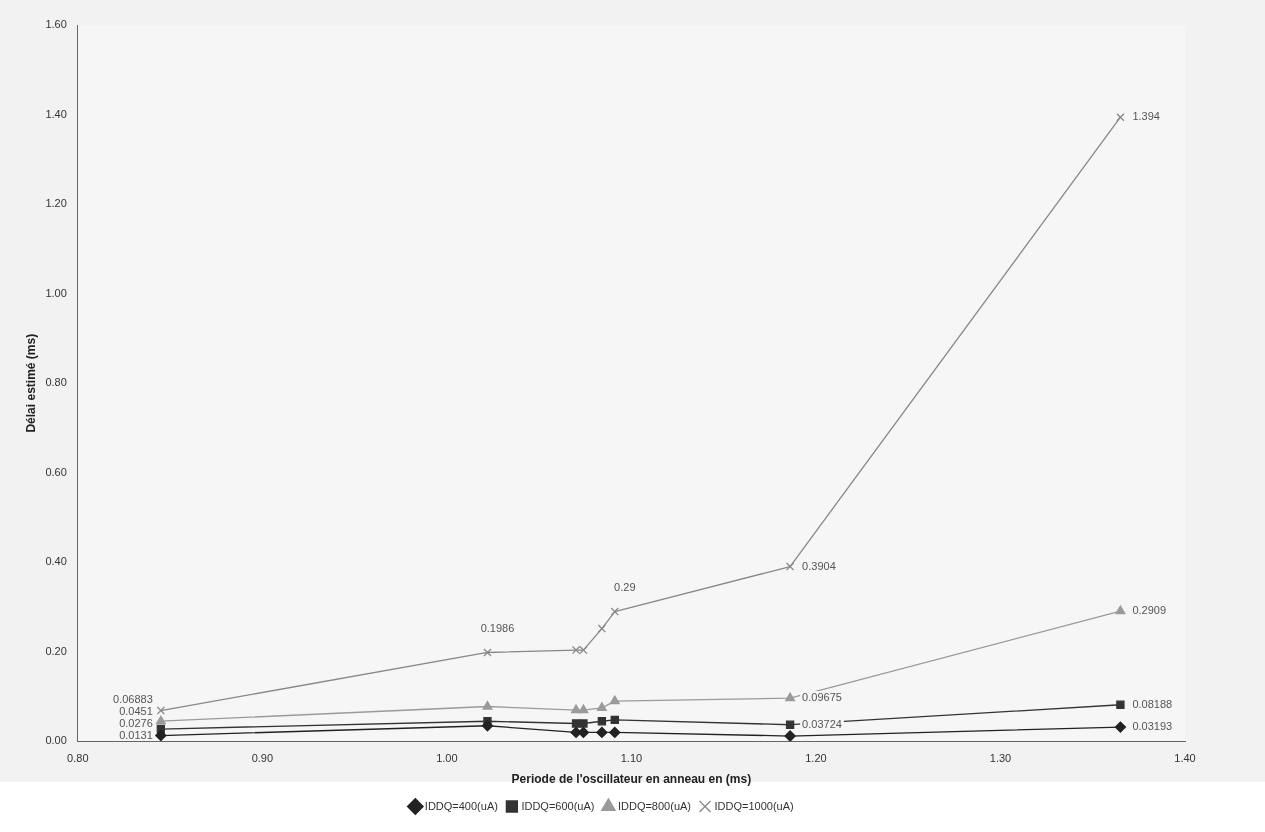 The height and width of the screenshot is (832, 1265). Describe the element at coordinates (631, 779) in the screenshot. I see `x-axis-title: Periode de l'oscillateur en anneau en (ms)` at that location.